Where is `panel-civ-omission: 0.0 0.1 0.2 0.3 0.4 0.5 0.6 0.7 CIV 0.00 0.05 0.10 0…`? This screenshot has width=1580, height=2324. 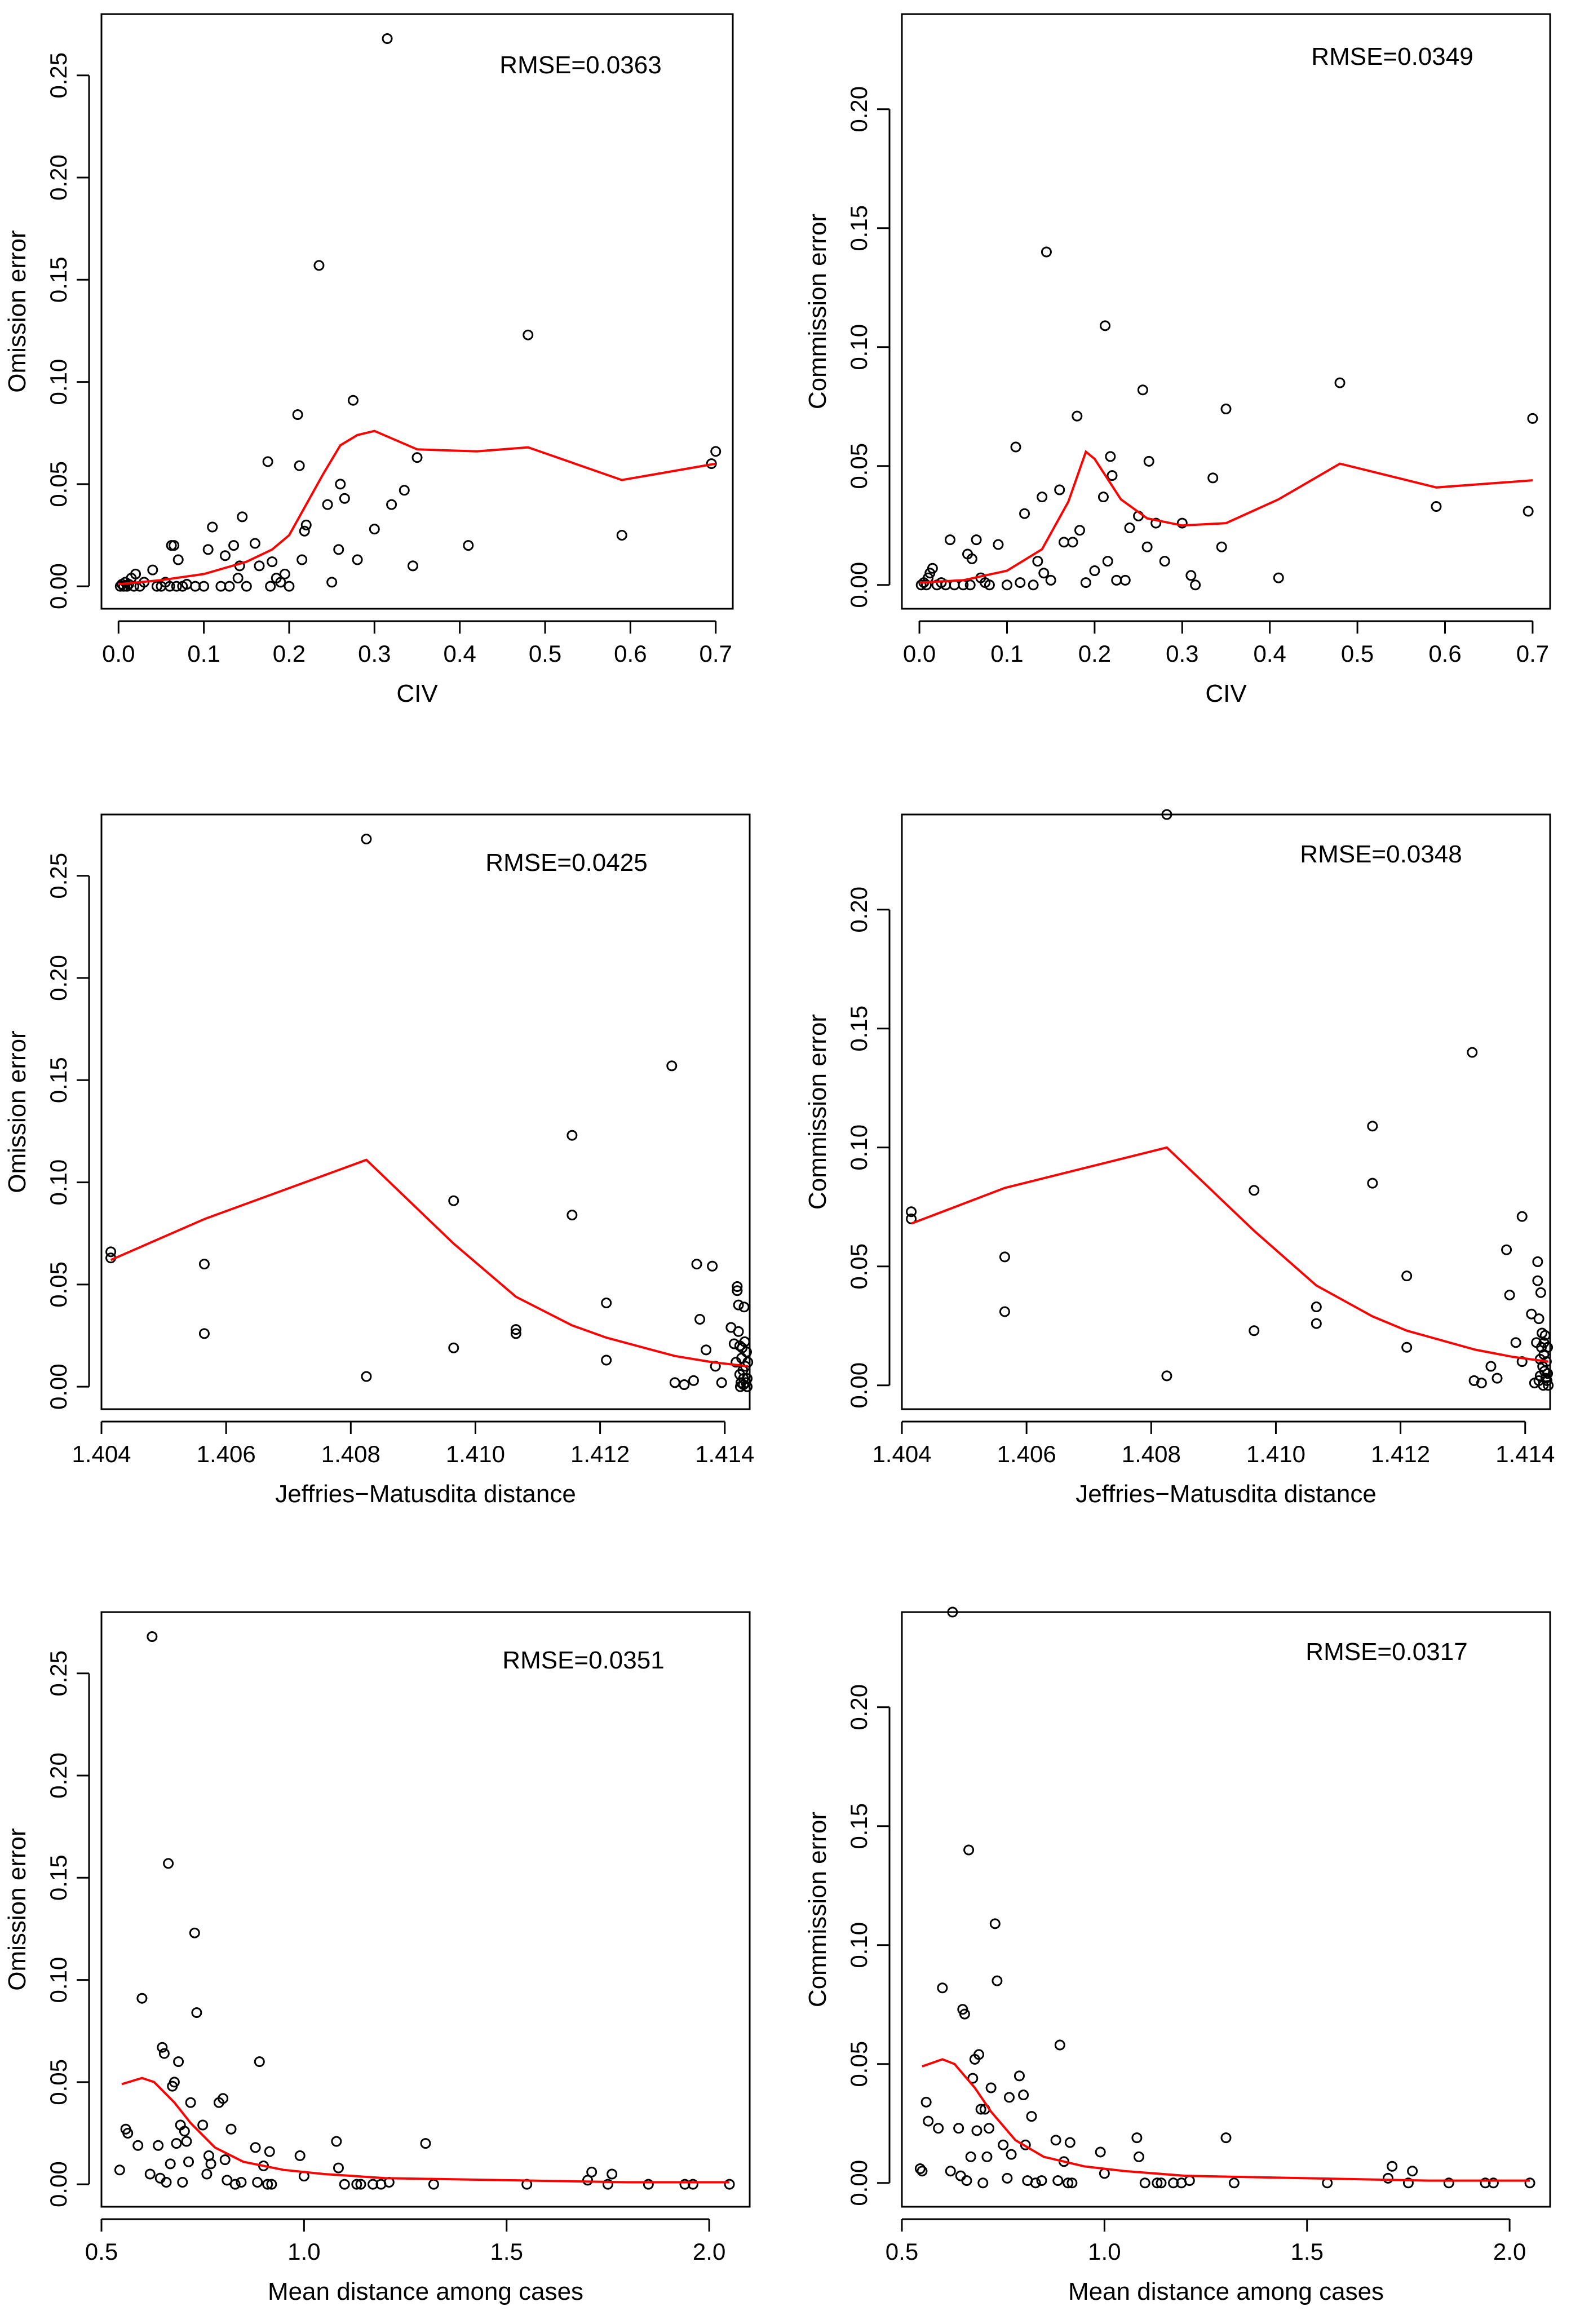
panel-civ-omission: 0.0 0.1 0.2 0.3 0.4 0.5 0.6 0.7 CIV 0.00 0.05 0.10 0… is located at coordinates (368, 360).